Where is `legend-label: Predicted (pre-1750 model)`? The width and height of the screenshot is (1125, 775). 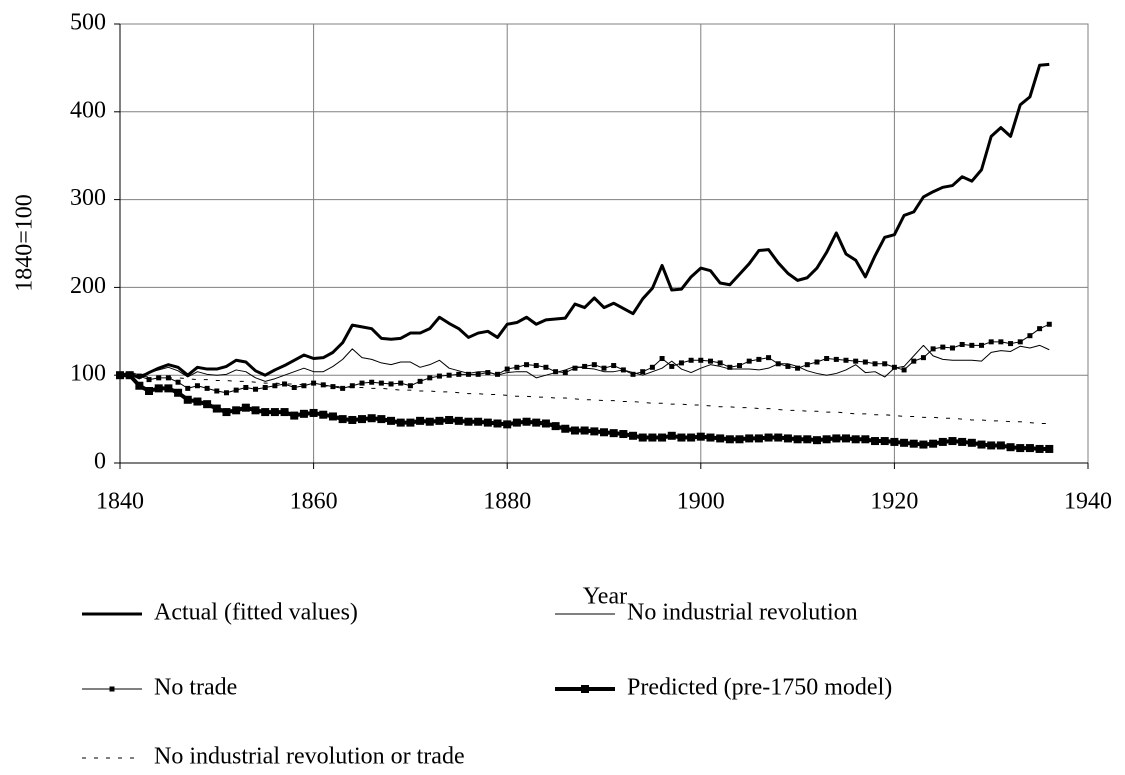 legend-label: Predicted (pre-1750 model) is located at coordinates (759, 688).